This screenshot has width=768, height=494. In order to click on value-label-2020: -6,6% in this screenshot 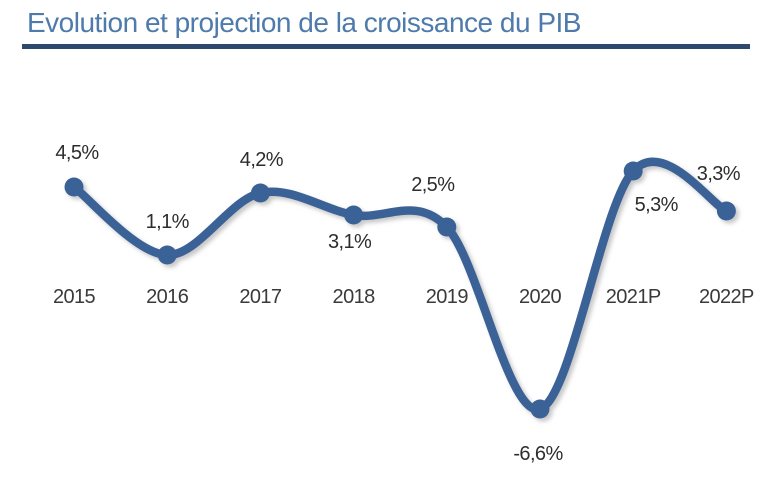, I will do `click(538, 454)`.